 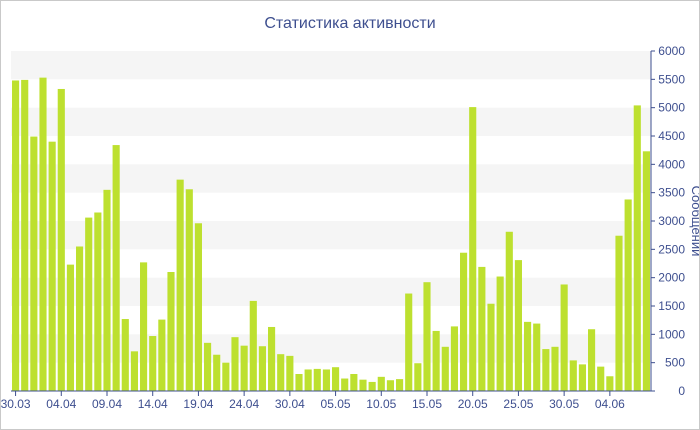 What do you see at coordinates (153, 404) in the screenshot?
I see `x-tick-label: 14.04` at bounding box center [153, 404].